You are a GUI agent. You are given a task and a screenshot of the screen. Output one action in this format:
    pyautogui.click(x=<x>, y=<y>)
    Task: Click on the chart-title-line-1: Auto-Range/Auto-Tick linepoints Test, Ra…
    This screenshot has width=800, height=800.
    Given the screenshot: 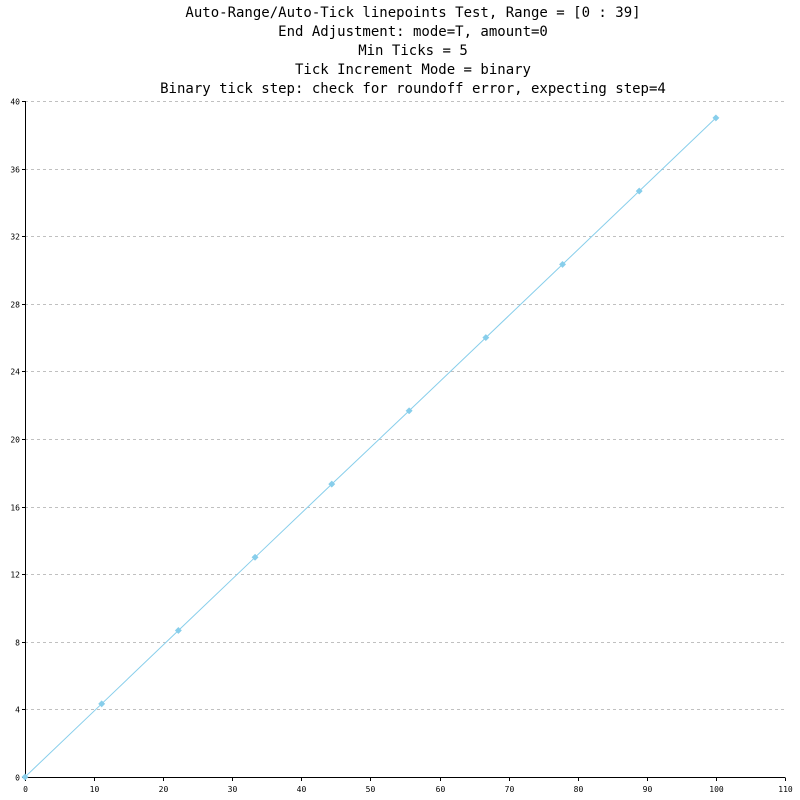 What is the action you would take?
    pyautogui.click(x=413, y=13)
    